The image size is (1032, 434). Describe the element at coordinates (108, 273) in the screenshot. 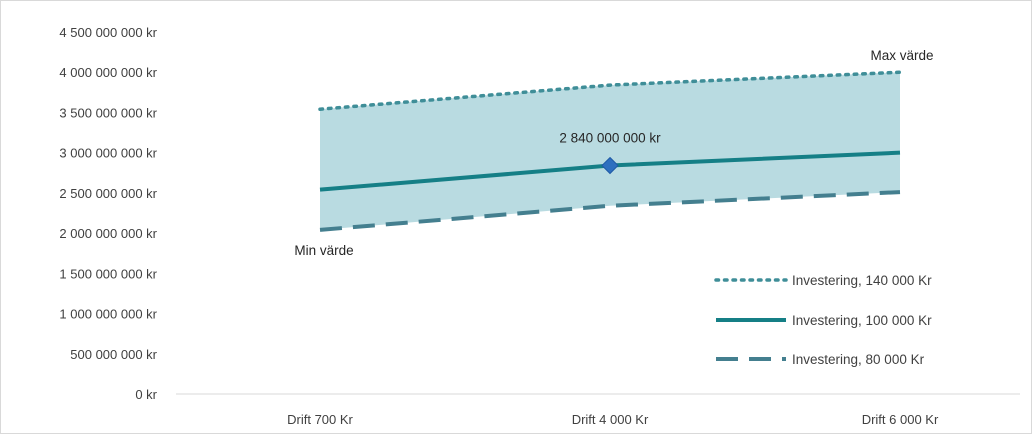

I see `y-tick-label: 1 500 000 000 kr` at that location.